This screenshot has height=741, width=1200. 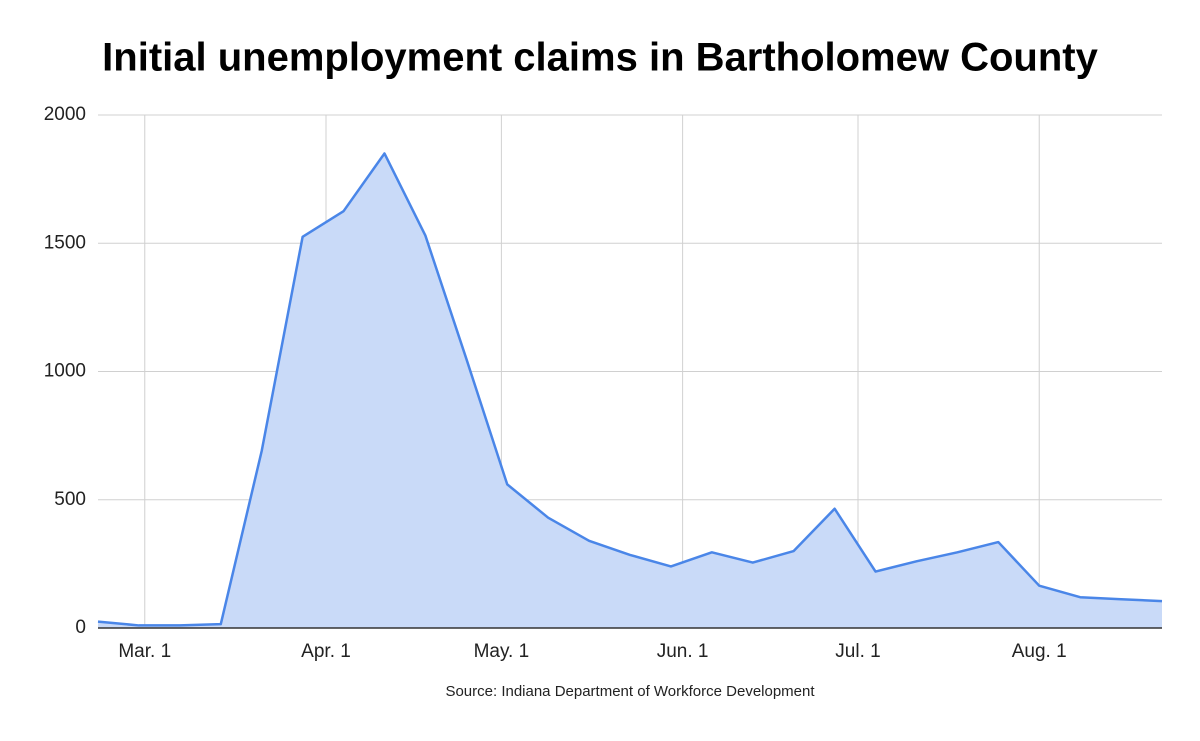 I want to click on y-tick-label: 2000, so click(x=65, y=114).